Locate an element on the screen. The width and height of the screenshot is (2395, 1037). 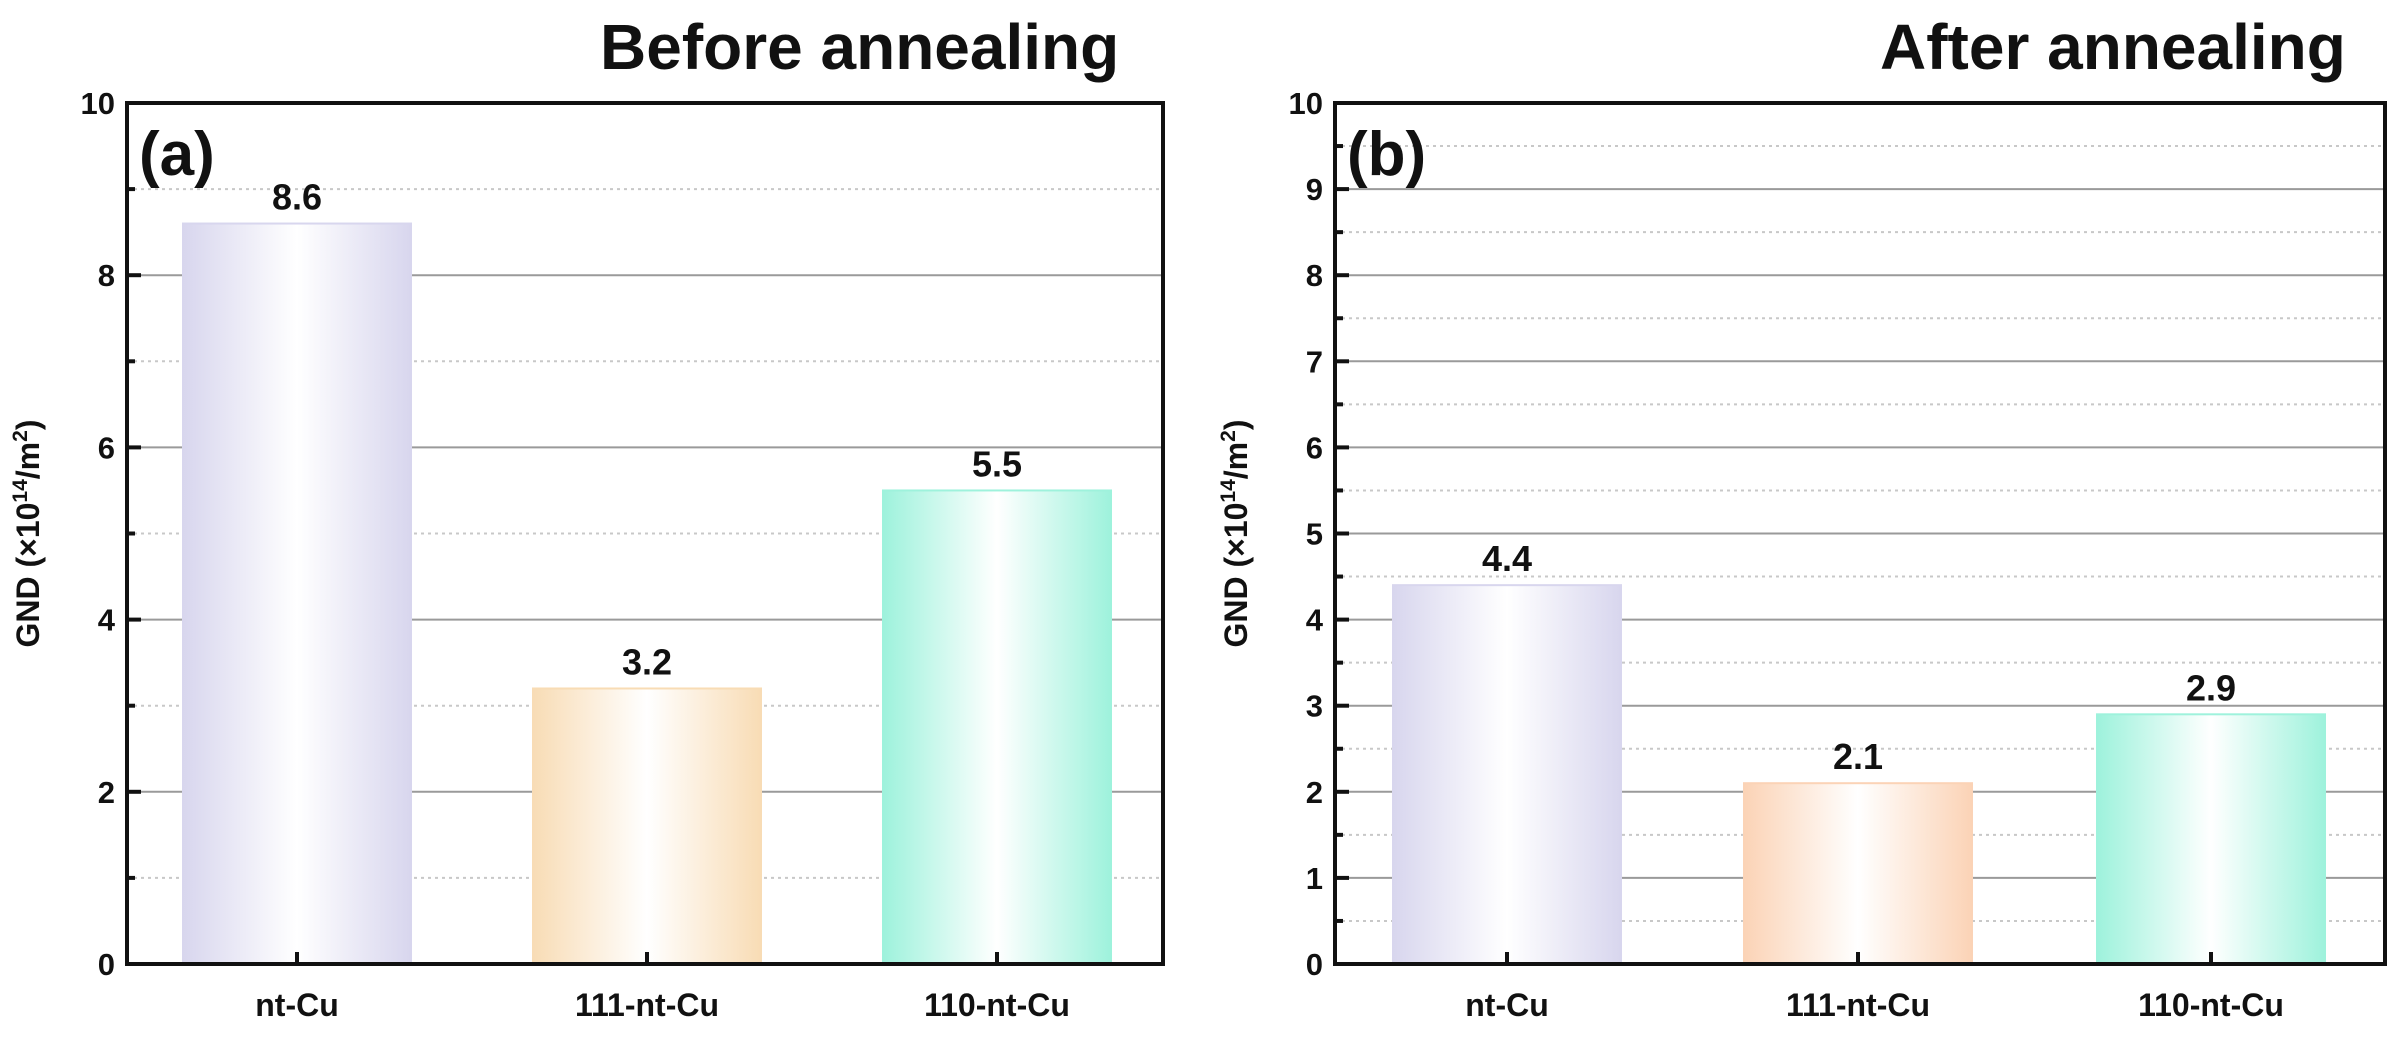
panel-a-title: Before annealing is located at coordinates (860, 47).